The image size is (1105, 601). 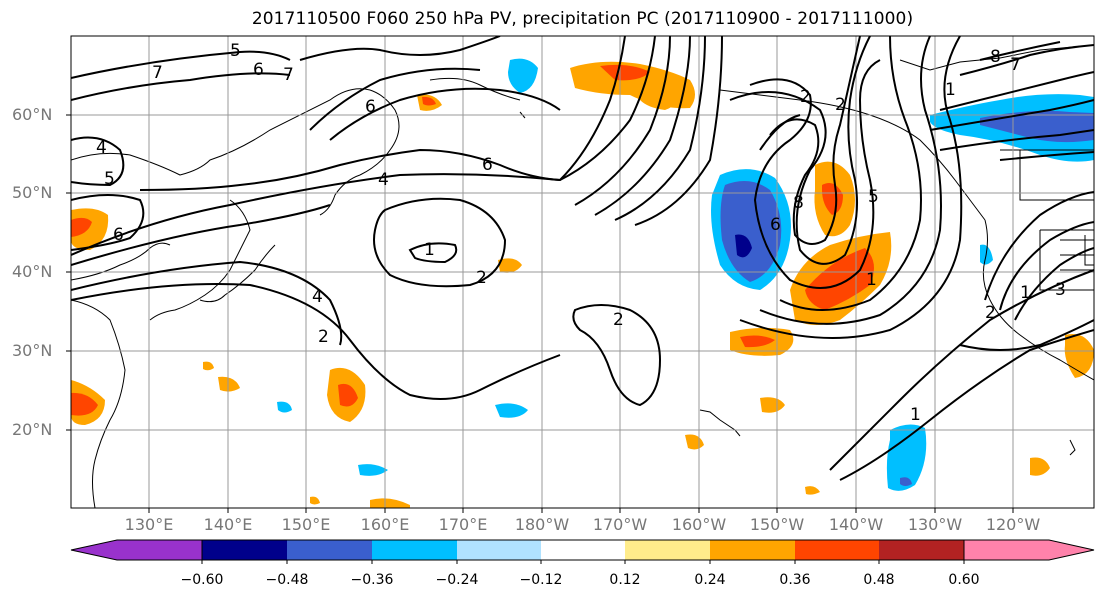 I want to click on colorbar-tick-label: 0.60, so click(x=964, y=580).